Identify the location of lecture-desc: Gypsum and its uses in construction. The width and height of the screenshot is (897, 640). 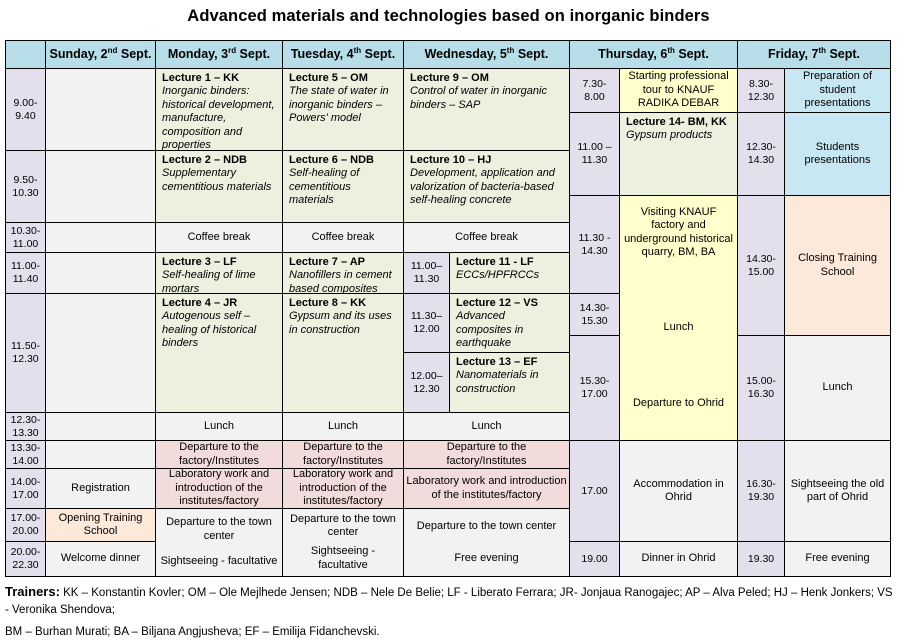
(340, 323).